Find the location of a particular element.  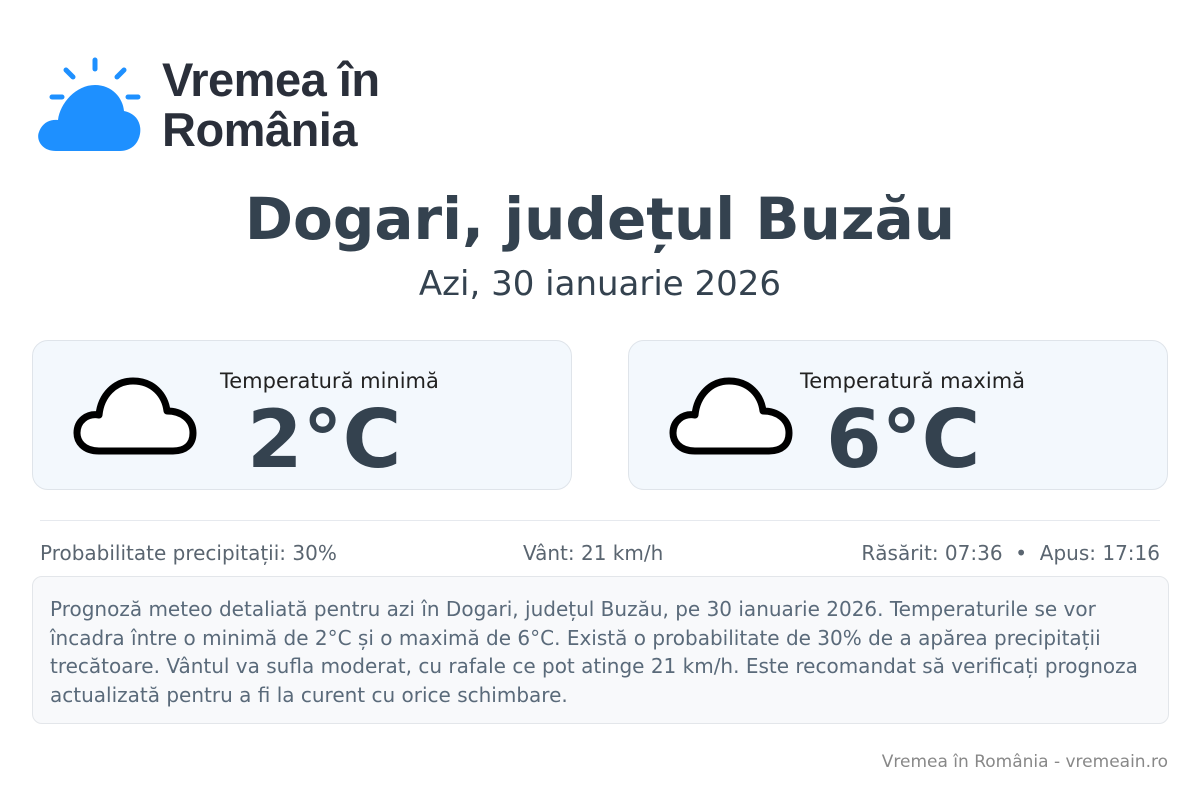

precipitation-stat: Probabilitate precipitații: 30% is located at coordinates (188, 553).